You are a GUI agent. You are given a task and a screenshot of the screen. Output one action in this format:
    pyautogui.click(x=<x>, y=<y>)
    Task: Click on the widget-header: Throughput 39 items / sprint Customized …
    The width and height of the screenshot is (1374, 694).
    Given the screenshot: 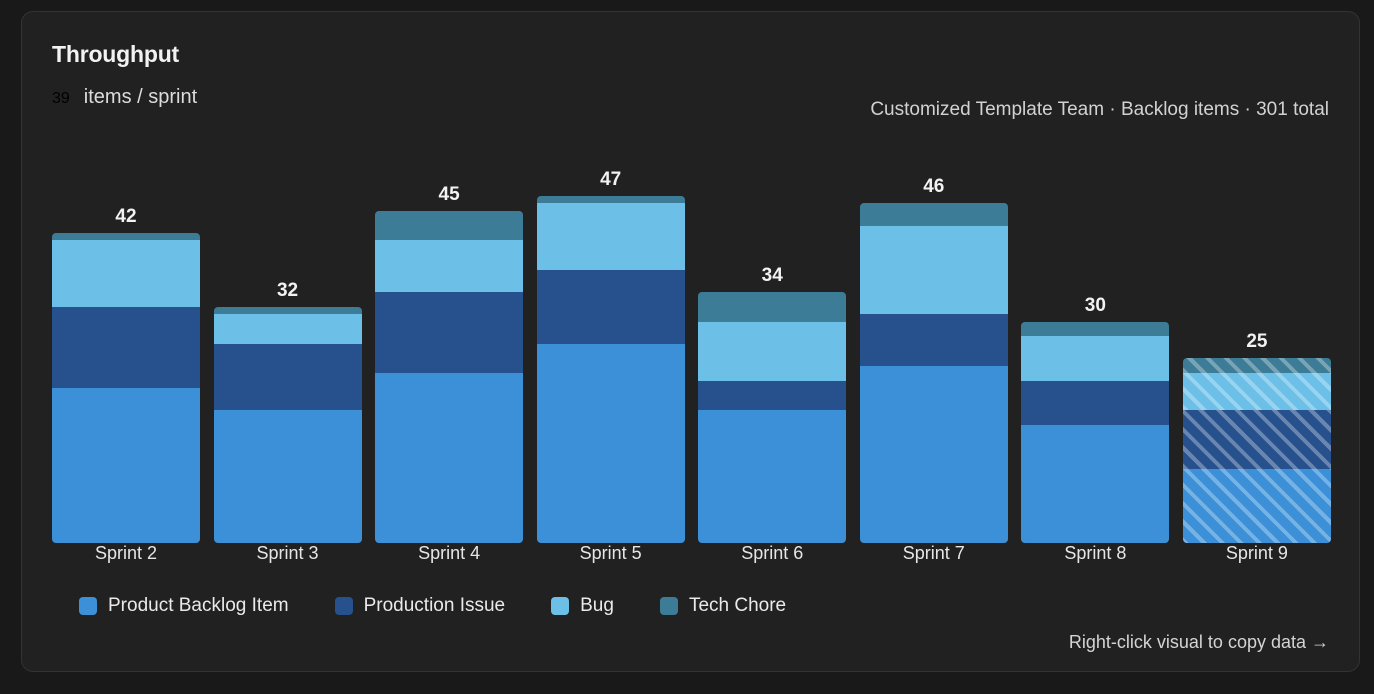 What is the action you would take?
    pyautogui.click(x=690, y=83)
    